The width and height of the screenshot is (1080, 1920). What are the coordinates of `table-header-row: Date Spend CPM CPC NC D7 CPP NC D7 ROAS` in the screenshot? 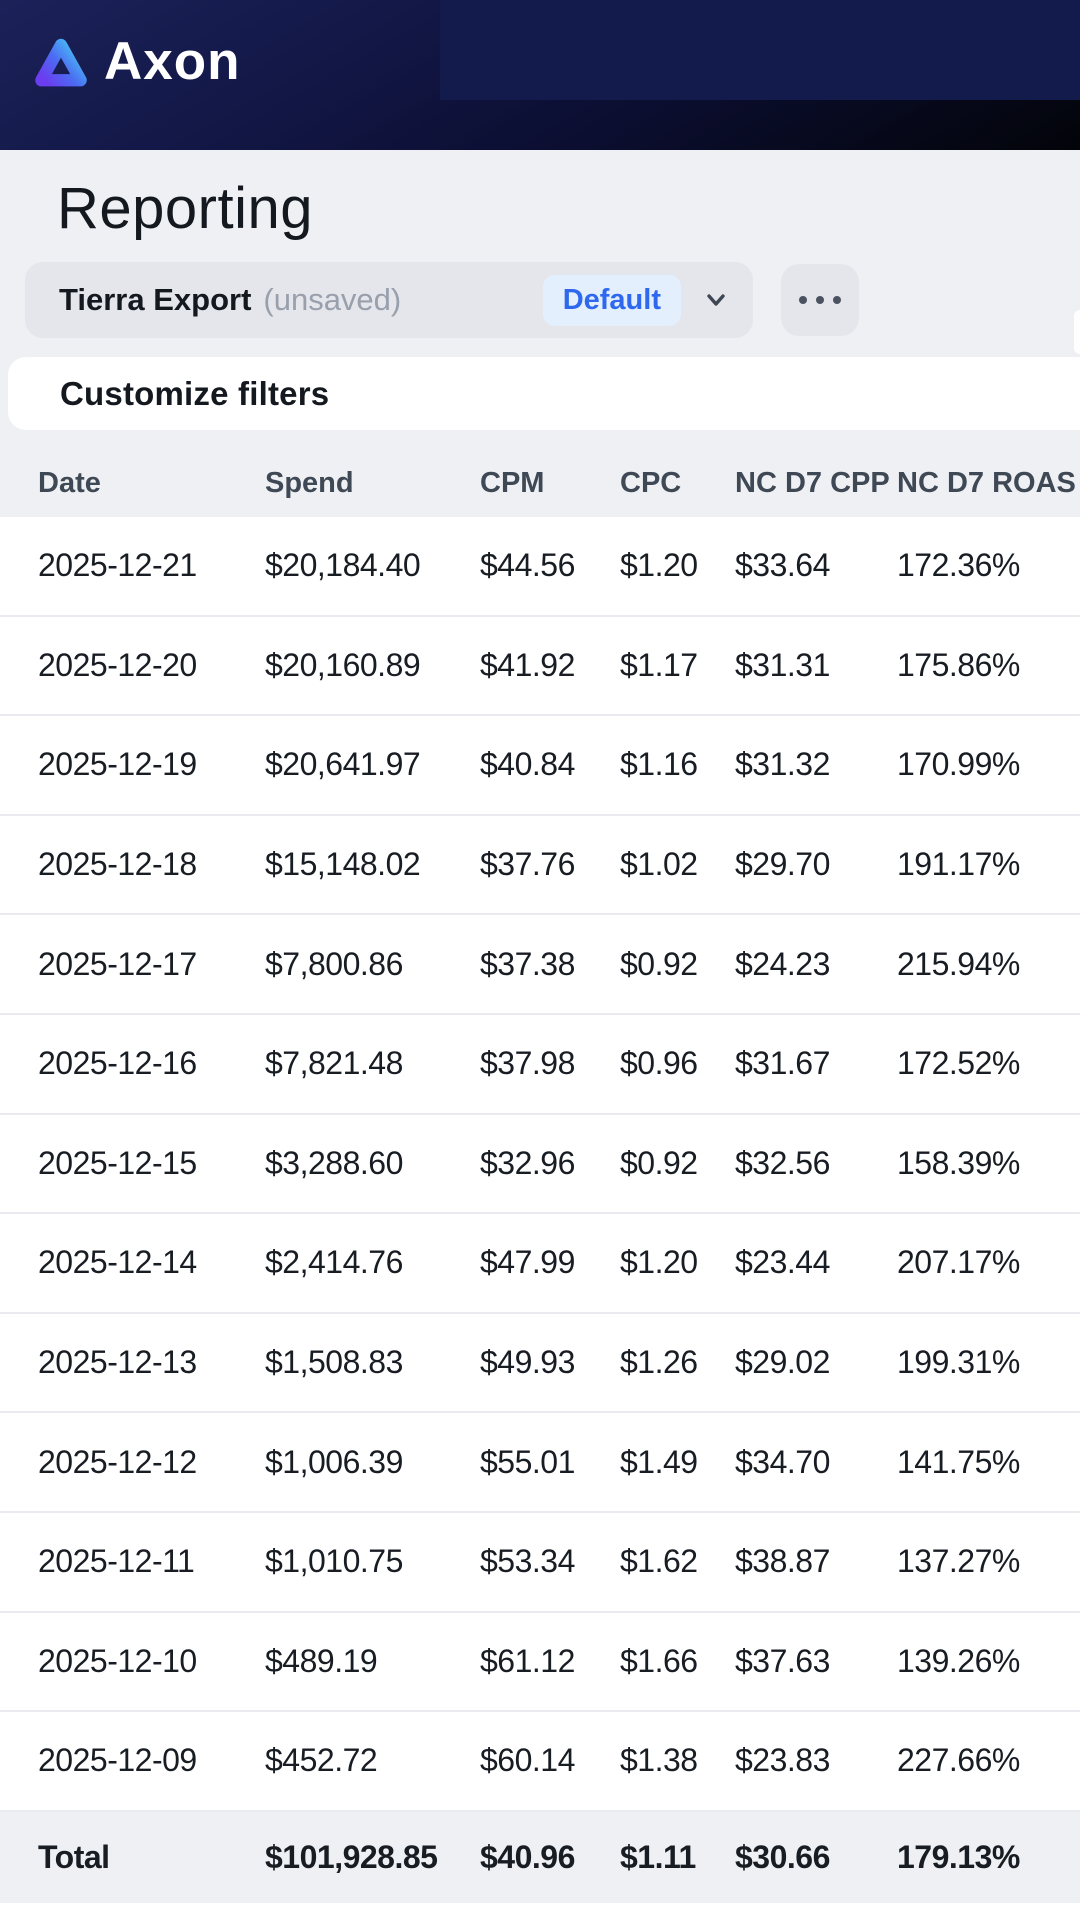 It's located at (540, 483).